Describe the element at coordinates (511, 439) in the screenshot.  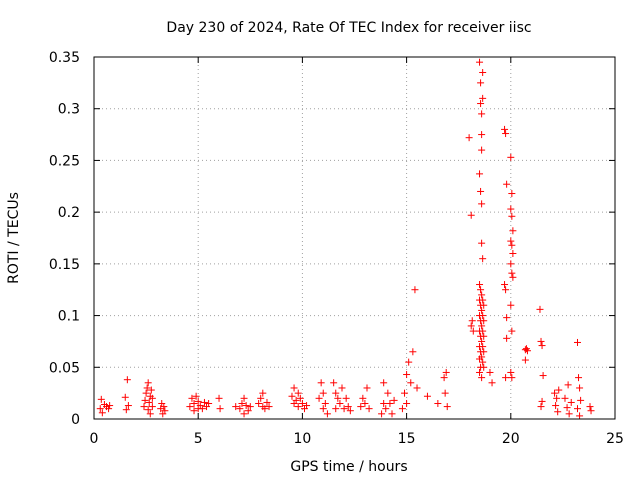
I see `x-tick-label: 20` at that location.